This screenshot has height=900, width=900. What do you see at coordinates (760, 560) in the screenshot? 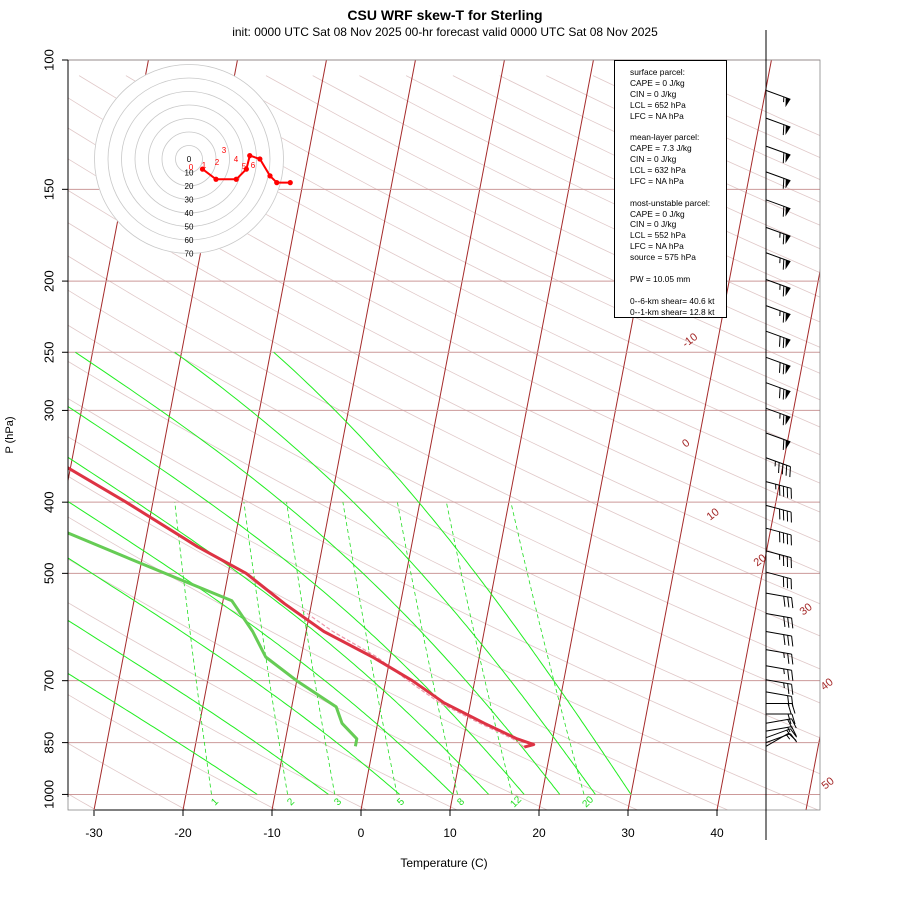
I see `isotherm-label: 20` at bounding box center [760, 560].